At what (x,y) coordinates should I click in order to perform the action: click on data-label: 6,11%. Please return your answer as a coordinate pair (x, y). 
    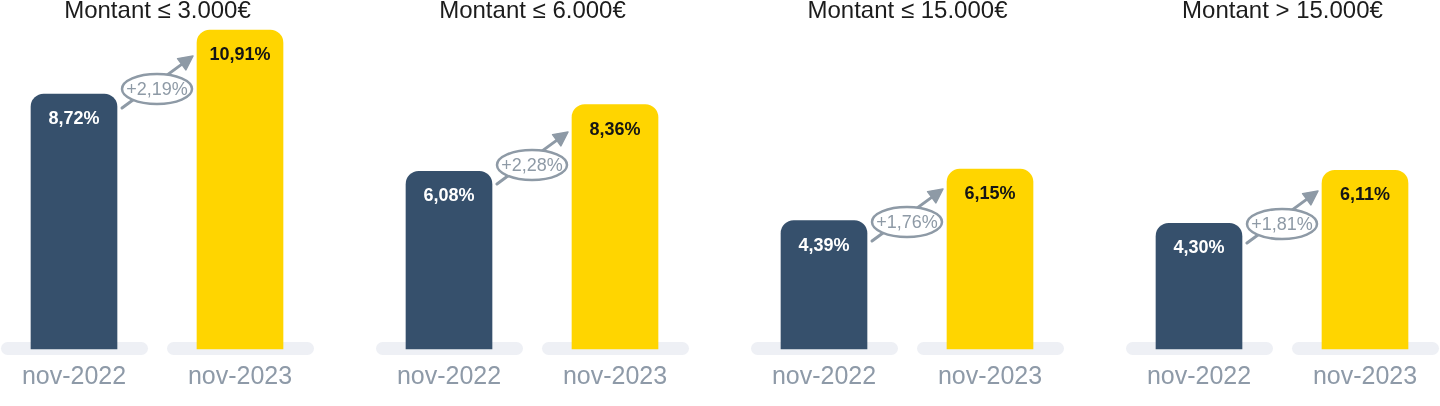
    Looking at the image, I should click on (1365, 194).